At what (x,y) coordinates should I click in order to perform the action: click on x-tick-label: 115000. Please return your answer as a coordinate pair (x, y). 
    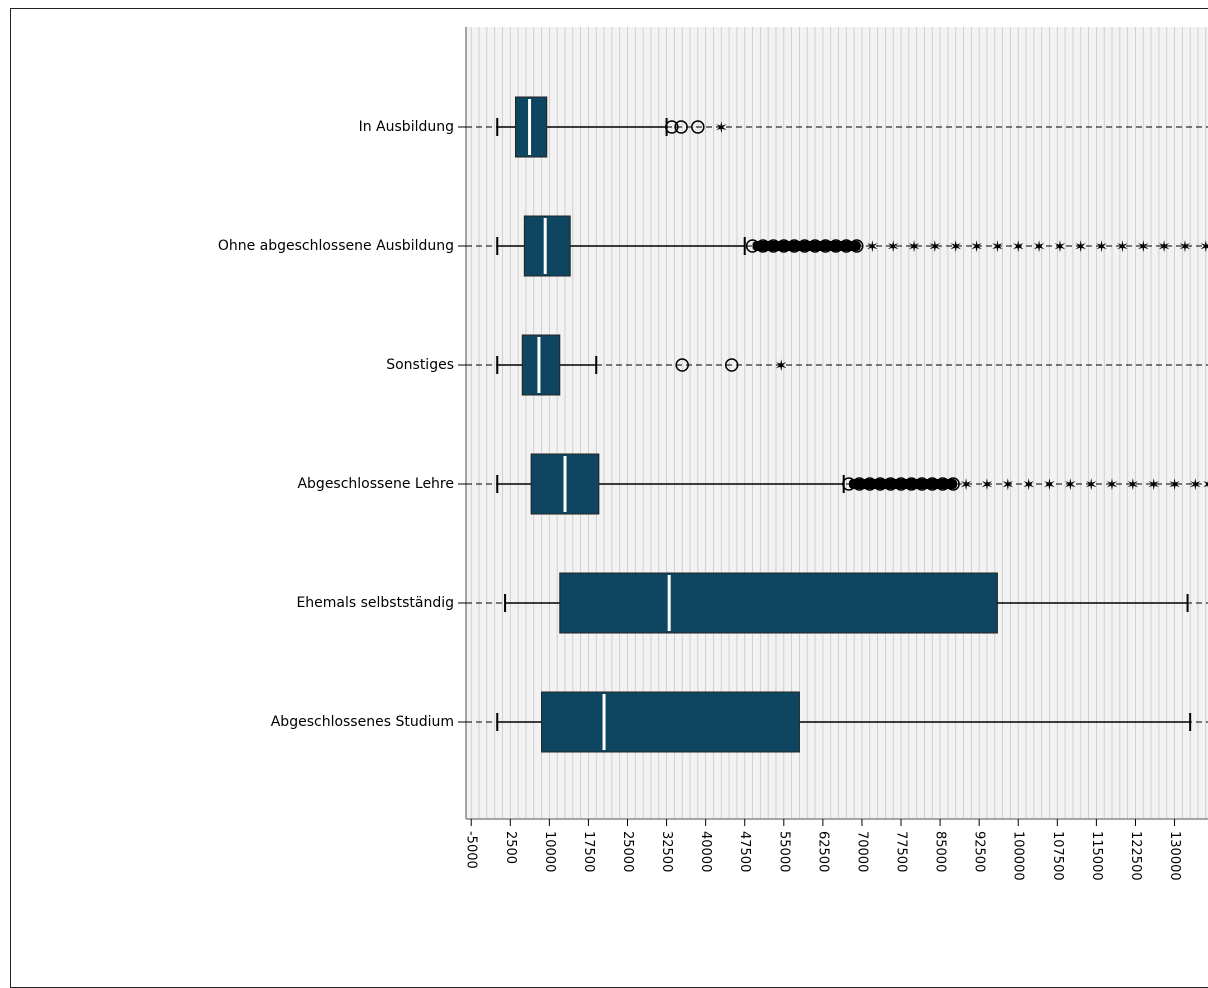
    Looking at the image, I should click on (1096, 856).